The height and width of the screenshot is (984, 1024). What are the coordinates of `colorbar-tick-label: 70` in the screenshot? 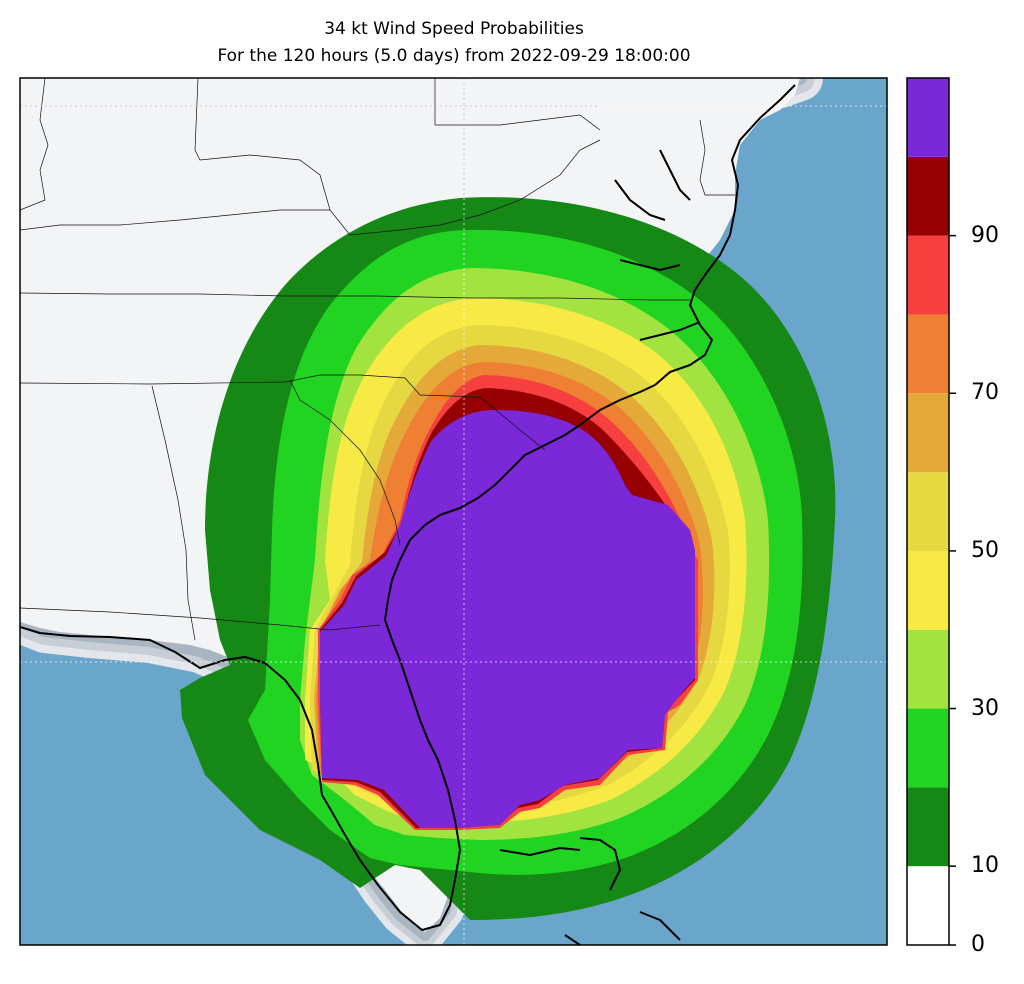 It's located at (985, 393).